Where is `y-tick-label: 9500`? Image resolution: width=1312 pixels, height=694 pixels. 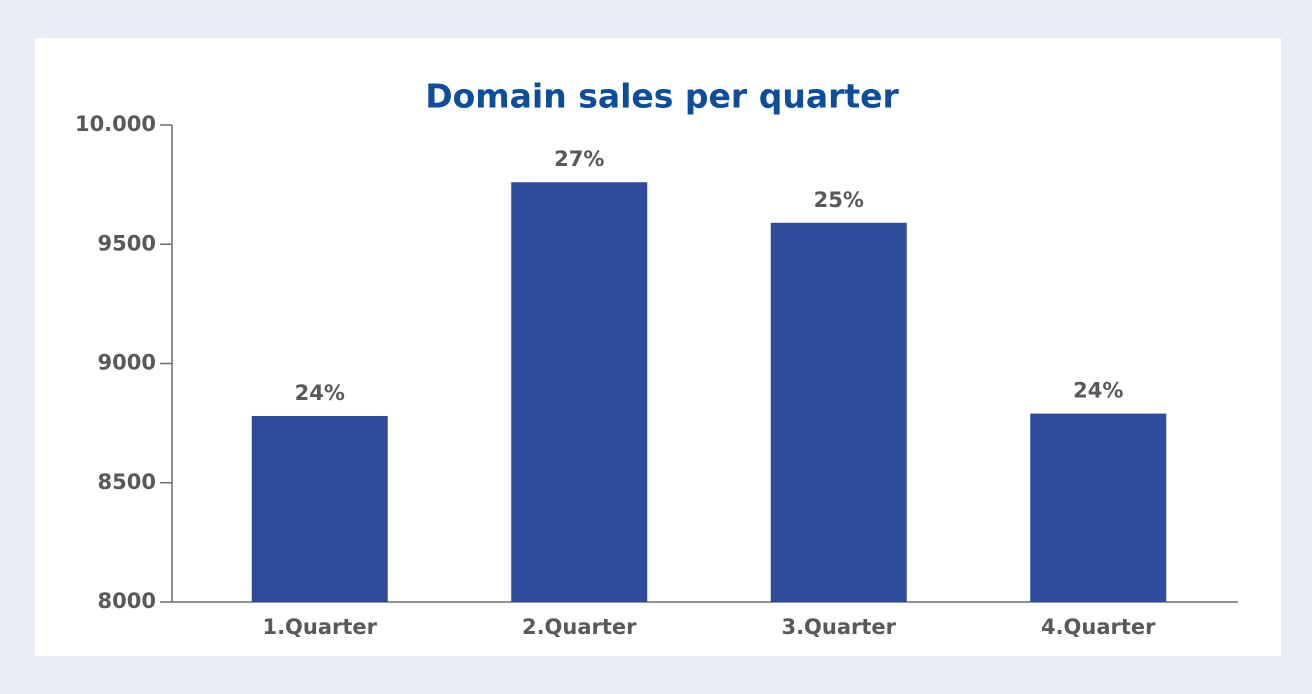
y-tick-label: 9500 is located at coordinates (127, 243).